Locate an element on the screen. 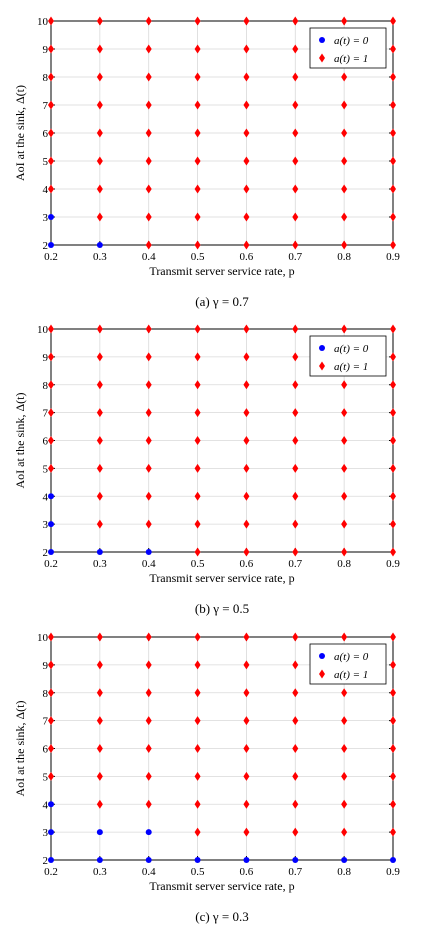 The height and width of the screenshot is (932, 423). legend-label: a(t) = 0 is located at coordinates (351, 41).